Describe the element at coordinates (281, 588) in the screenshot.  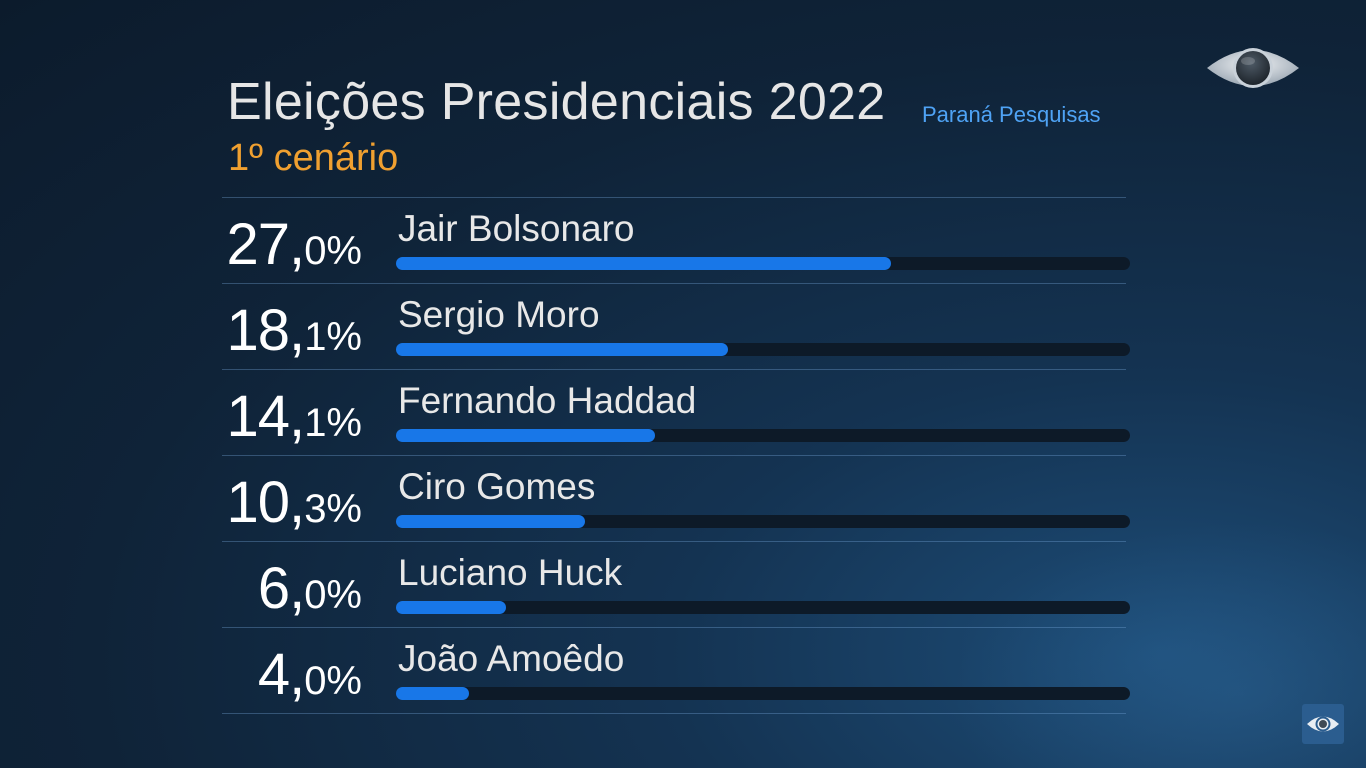
I see `percent-int: 6,` at that location.